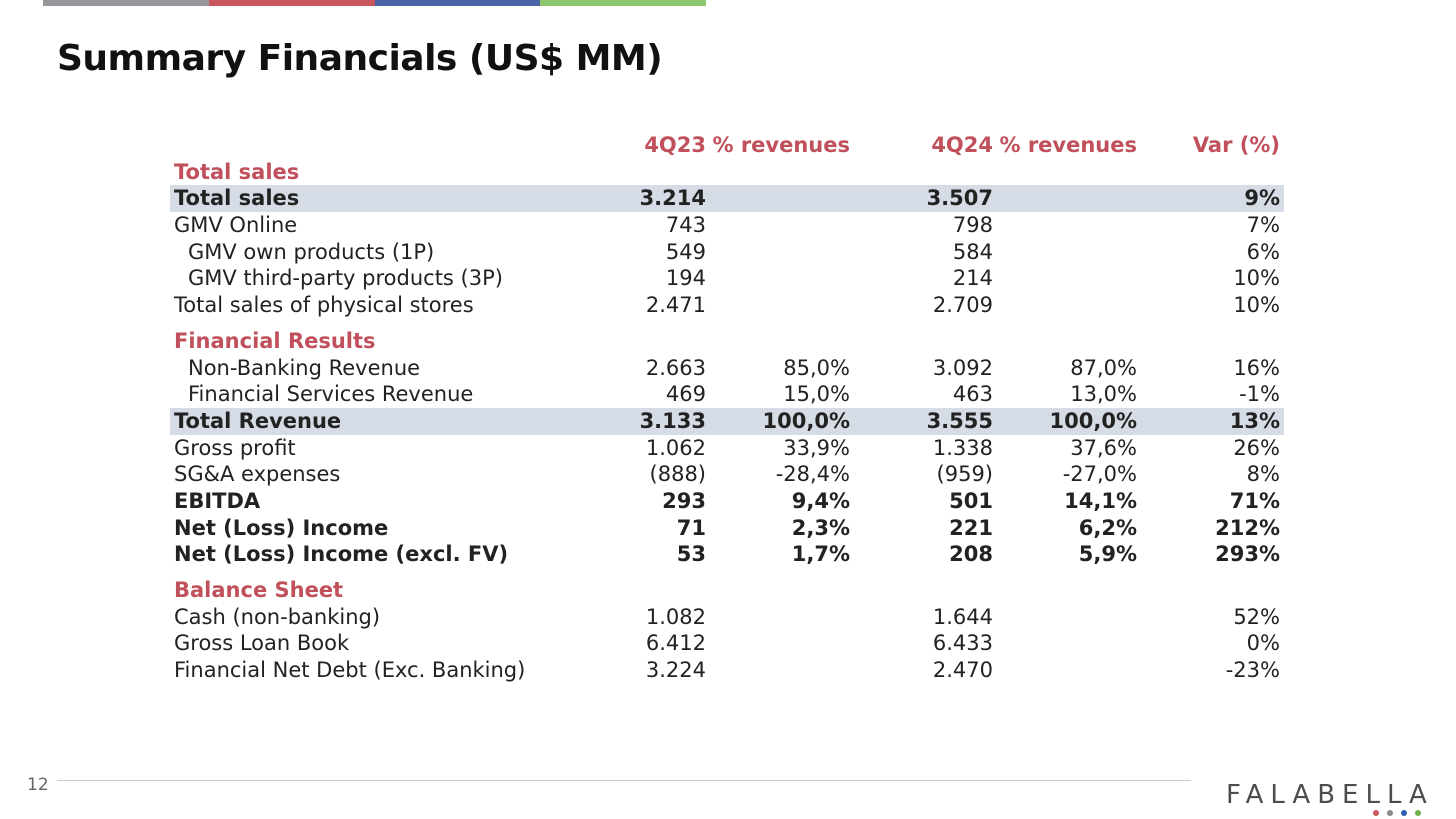 The width and height of the screenshot is (1456, 819). I want to click on value-4q24: (959), so click(964, 474).